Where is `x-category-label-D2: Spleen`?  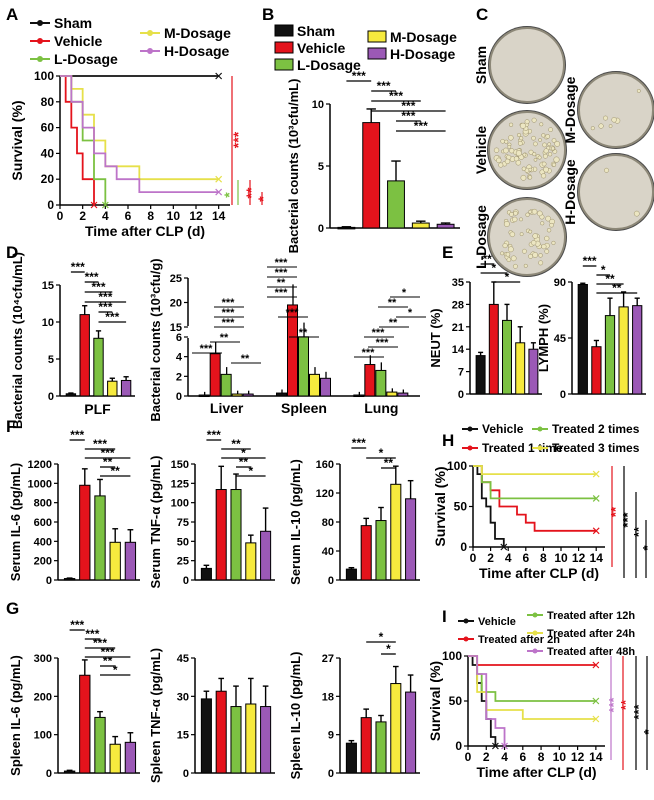
x-category-label-D2: Spleen is located at coordinates (304, 408).